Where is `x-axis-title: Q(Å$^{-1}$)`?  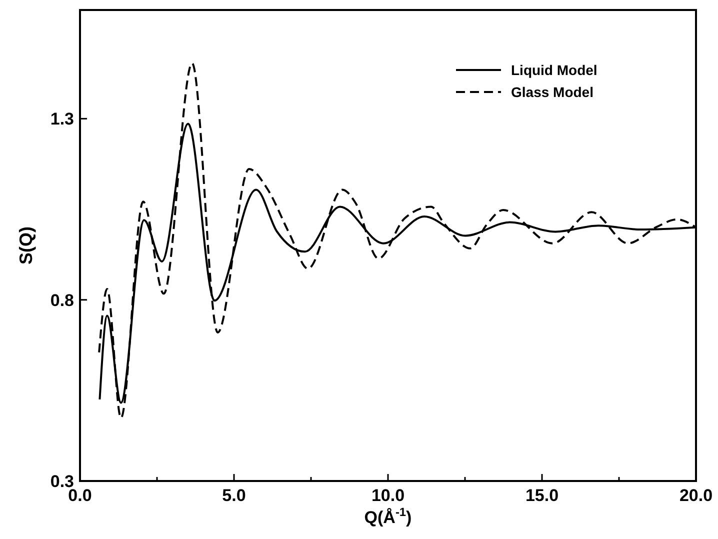 x-axis-title: Q(Å$^{-1}$) is located at coordinates (388, 516).